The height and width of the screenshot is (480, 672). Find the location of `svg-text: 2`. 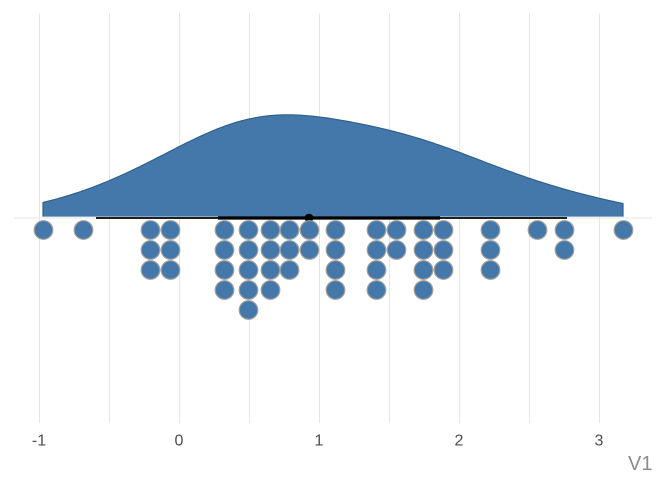

svg-text: 2 is located at coordinates (459, 441).